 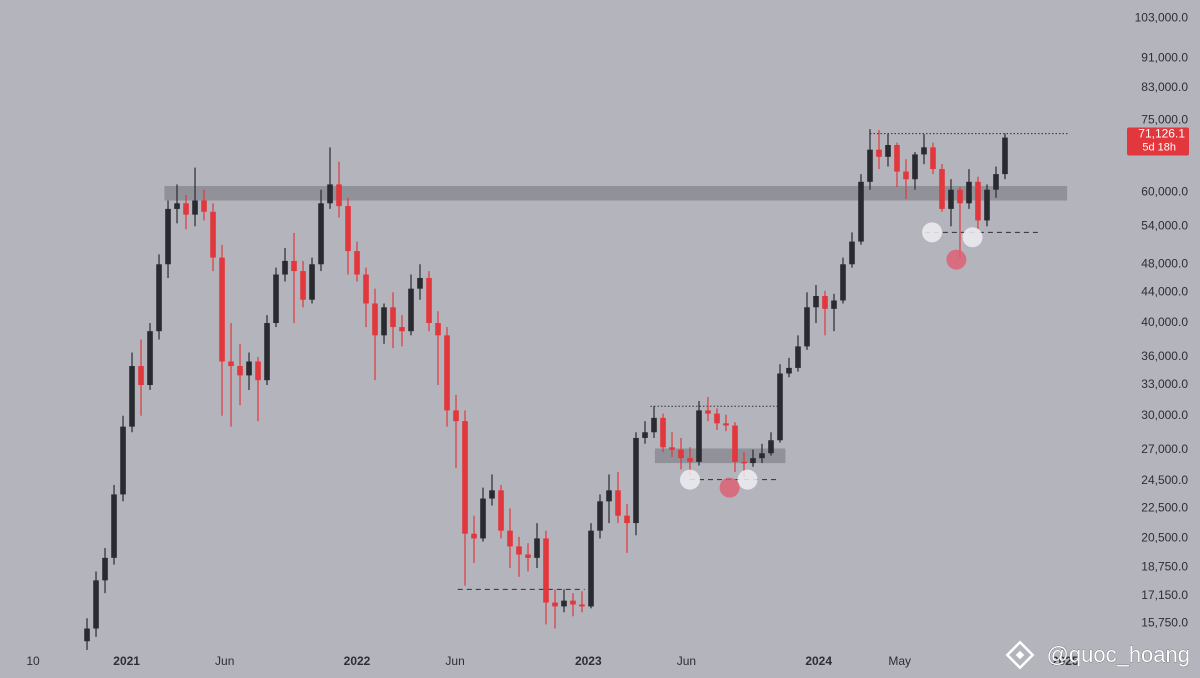 What do you see at coordinates (1164, 263) in the screenshot?
I see `y-tick-label: 48,000.0` at bounding box center [1164, 263].